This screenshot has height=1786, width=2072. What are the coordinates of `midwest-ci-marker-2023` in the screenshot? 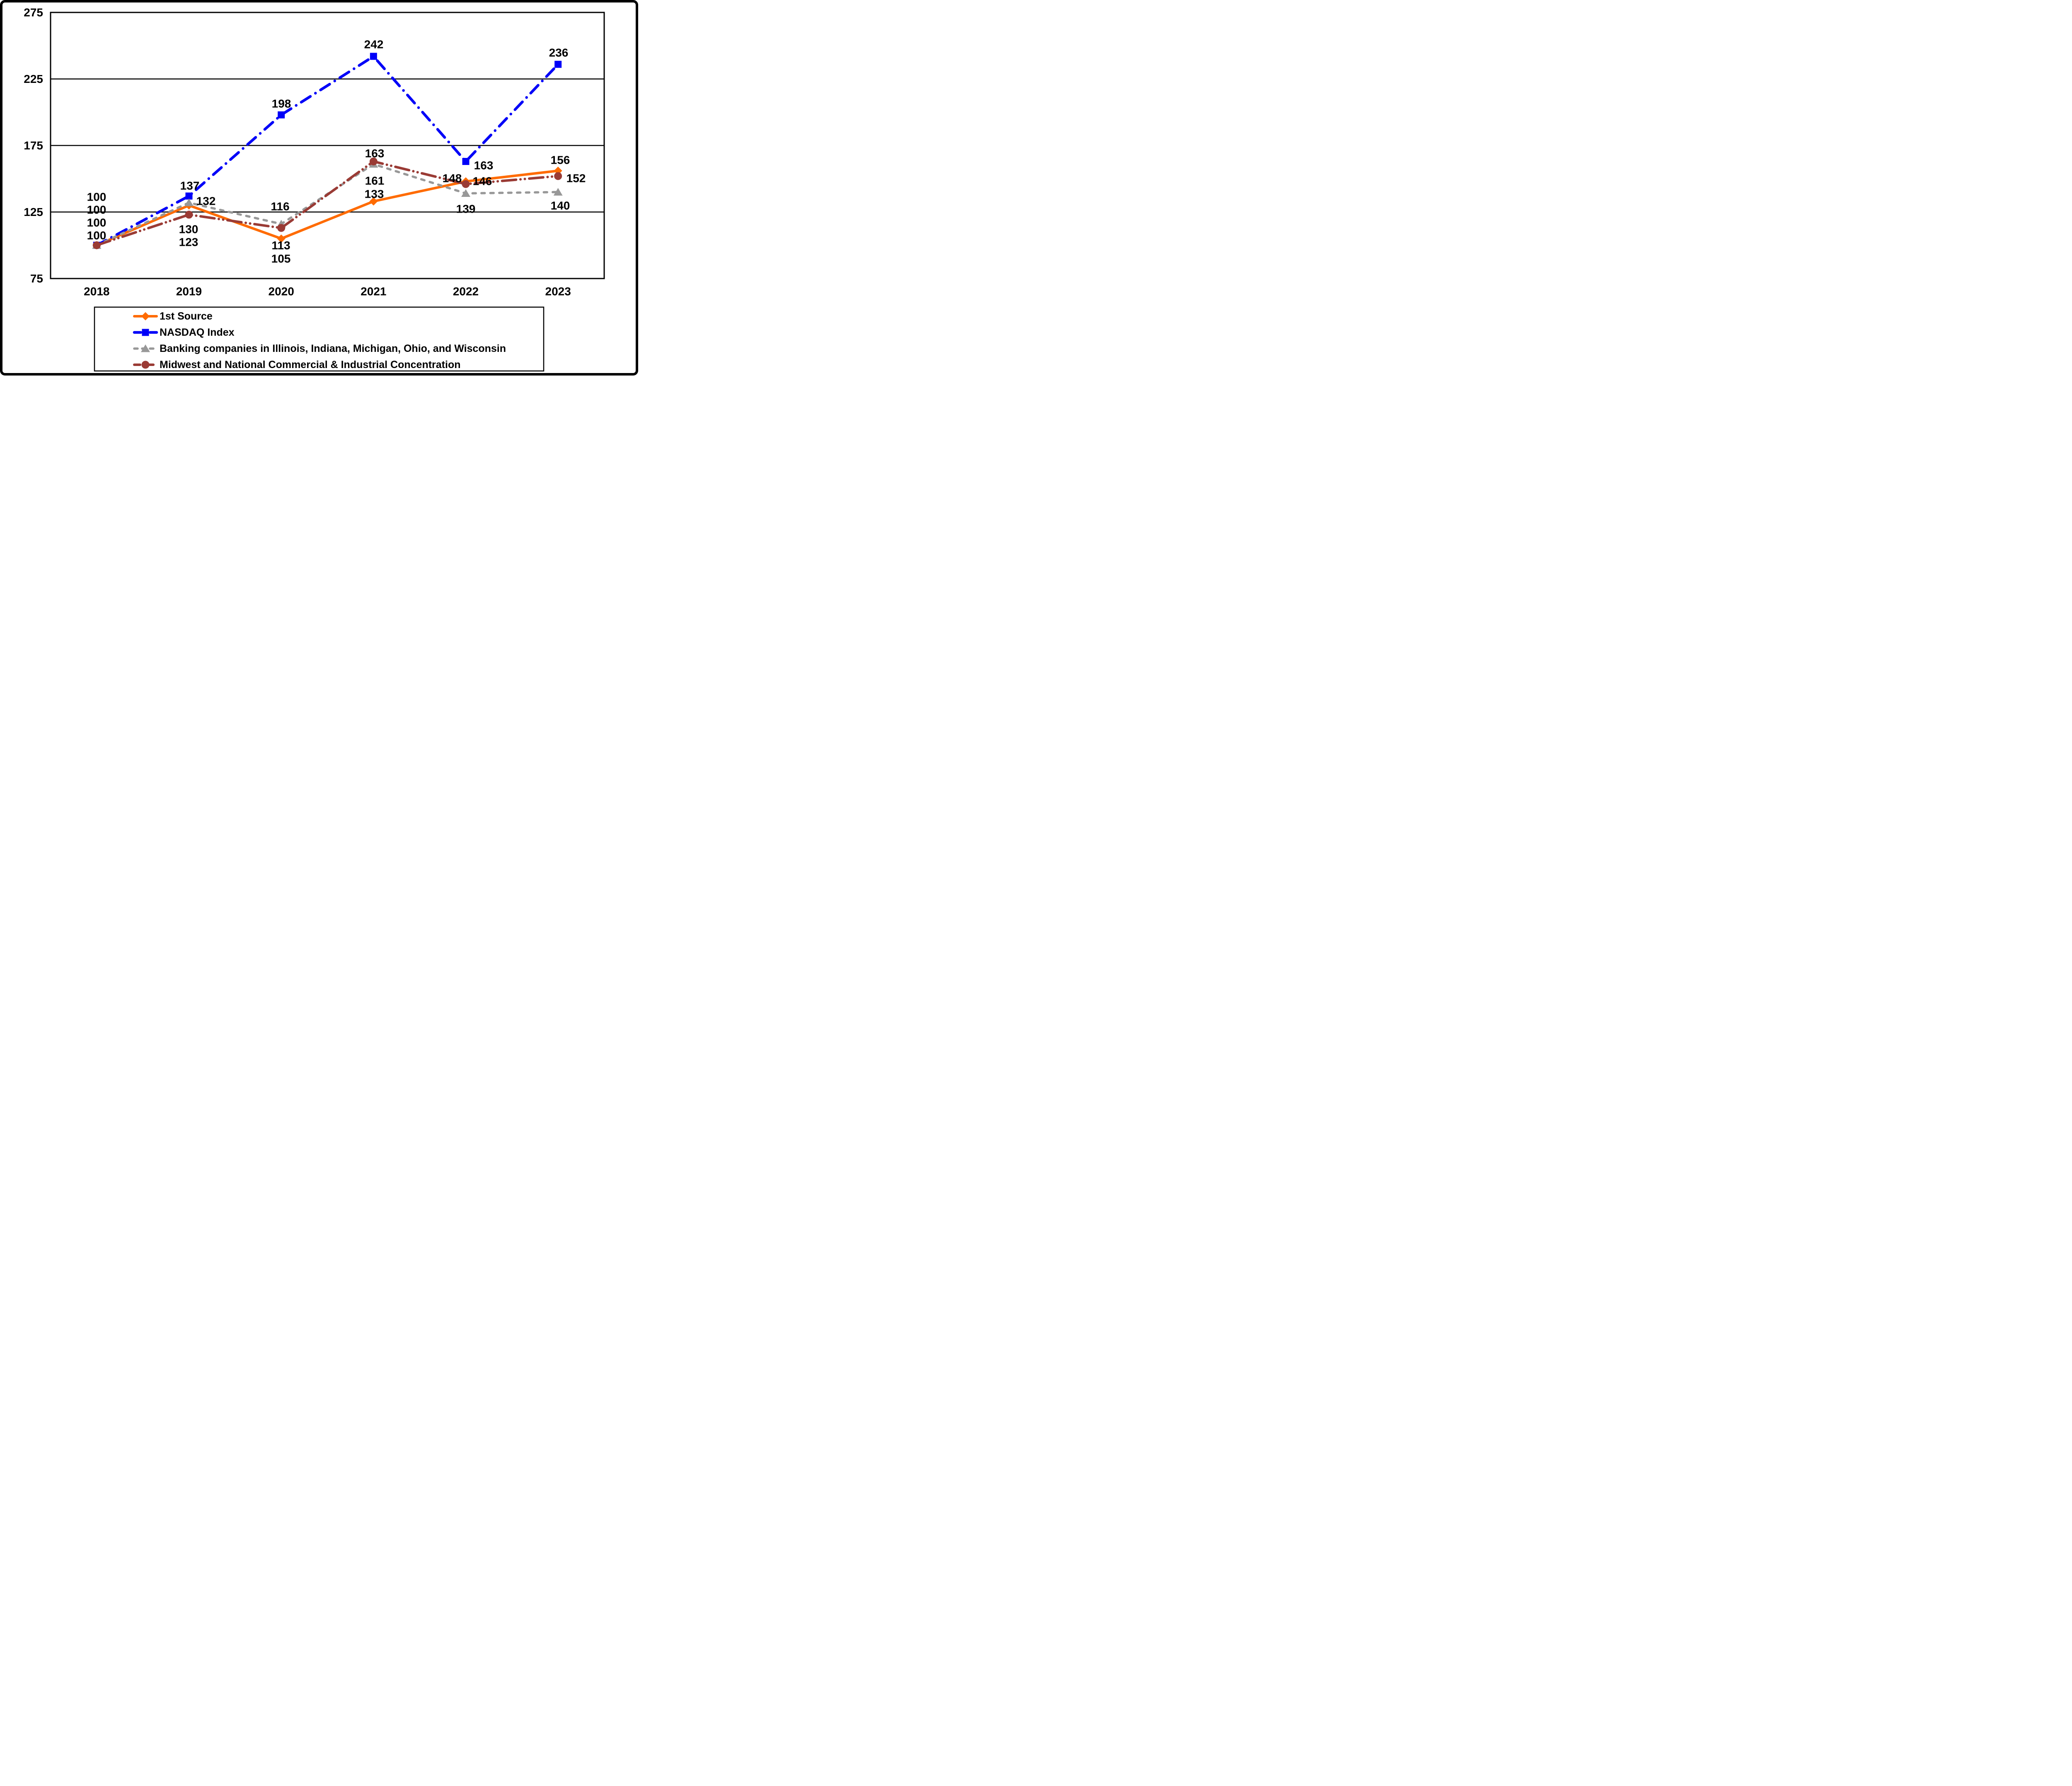 It's located at (558, 176).